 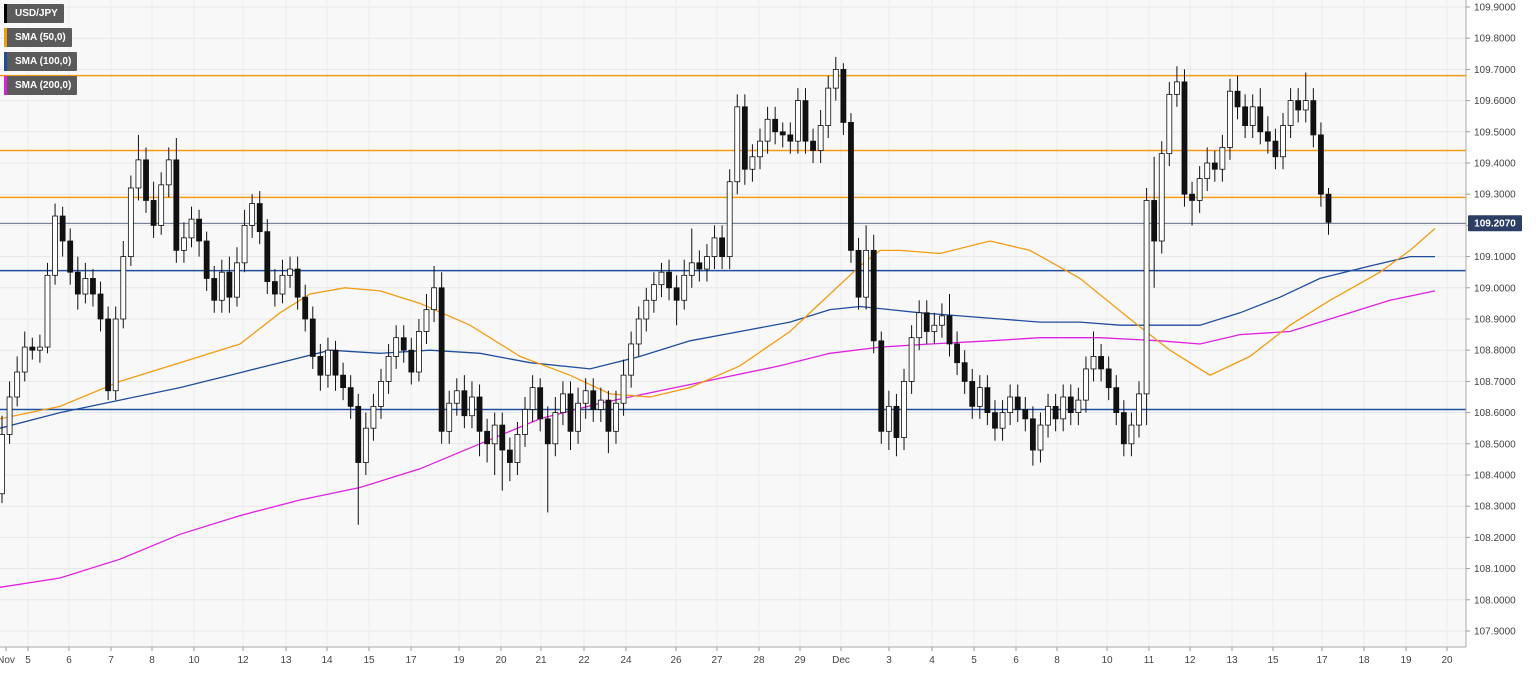 What do you see at coordinates (369, 660) in the screenshot?
I see `x-tick-label: 15` at bounding box center [369, 660].